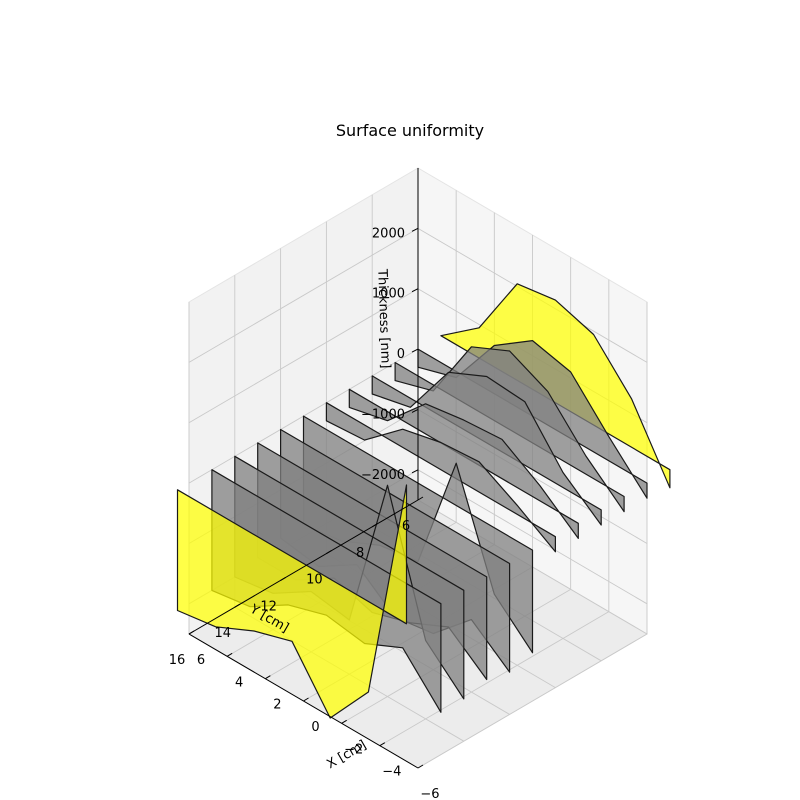  I want to click on z-tick-label: −1000, so click(383, 414).